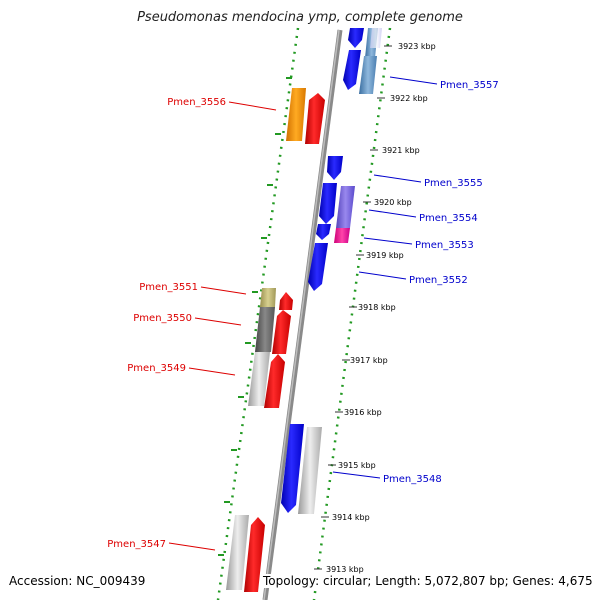 Image resolution: width=600 pixels, height=600 pixels. What do you see at coordinates (369, 360) in the screenshot?
I see `kbp-tick-label: 3917 kbp` at bounding box center [369, 360].